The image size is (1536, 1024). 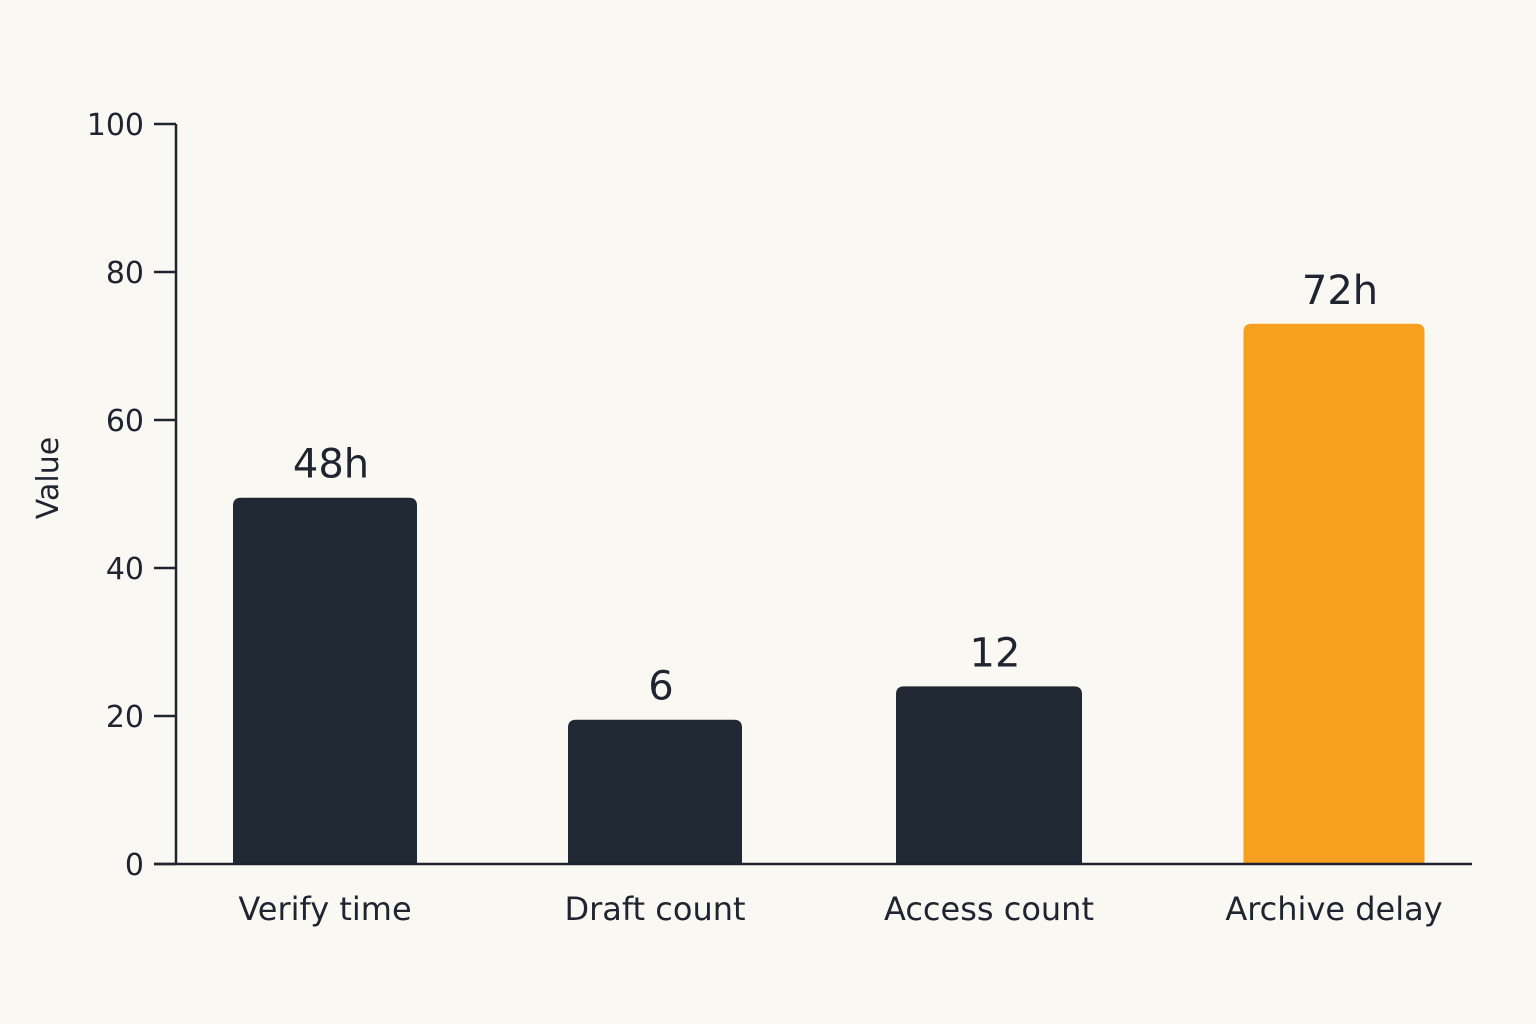 I want to click on bar-verify-time, so click(x=325, y=680).